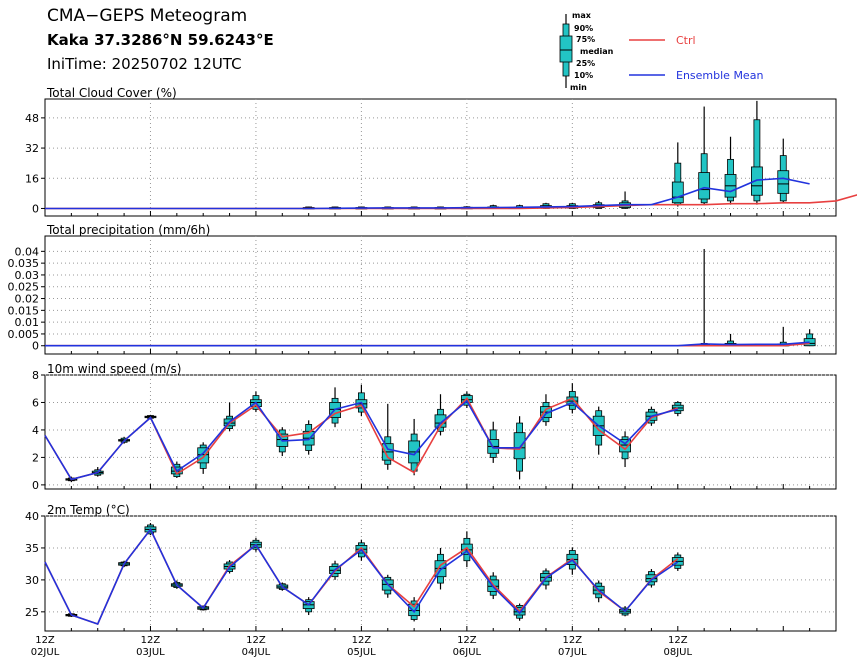 Image resolution: width=857 pixels, height=667 pixels. What do you see at coordinates (585, 39) in the screenshot?
I see `legend-box-label: 75%` at bounding box center [585, 39].